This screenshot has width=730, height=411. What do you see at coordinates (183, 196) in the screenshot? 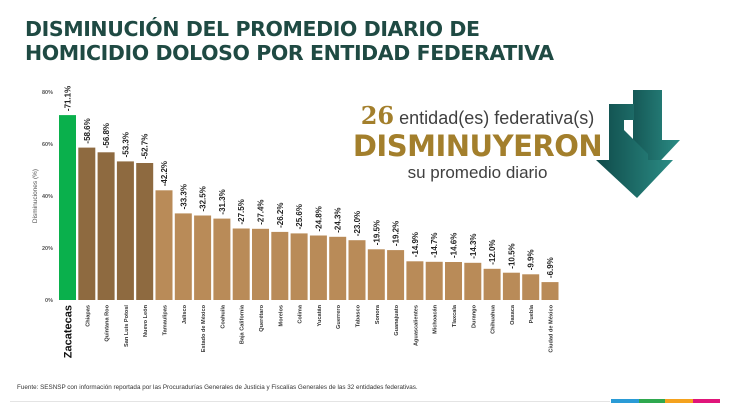
I see `data-label: -33.3%` at bounding box center [183, 196].